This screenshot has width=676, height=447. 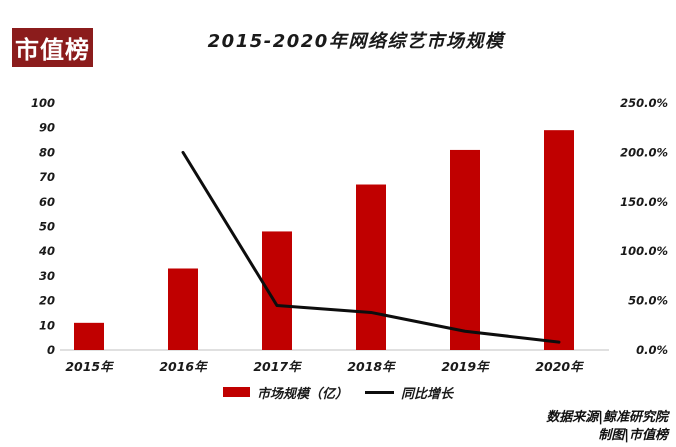 What do you see at coordinates (559, 366) in the screenshot?
I see `x-axis-label-2020年: 2020年` at bounding box center [559, 366].